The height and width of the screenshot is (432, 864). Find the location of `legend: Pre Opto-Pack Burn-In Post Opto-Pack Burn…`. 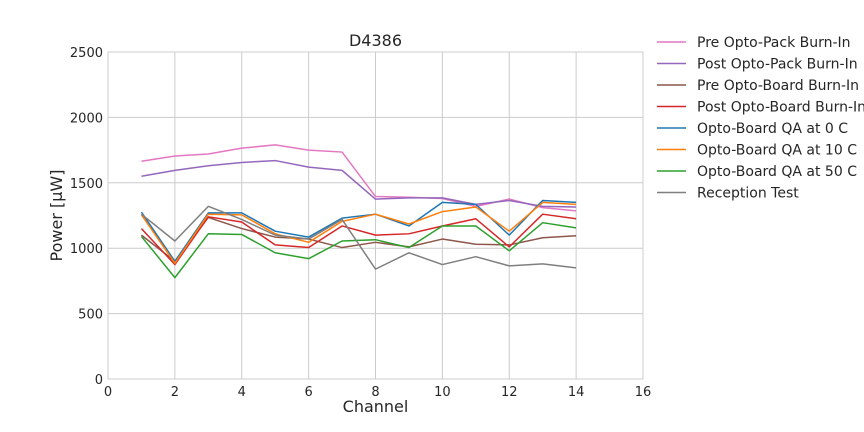

legend: Pre Opto-Pack Burn-In Post Opto-Pack Burn… is located at coordinates (760, 118).